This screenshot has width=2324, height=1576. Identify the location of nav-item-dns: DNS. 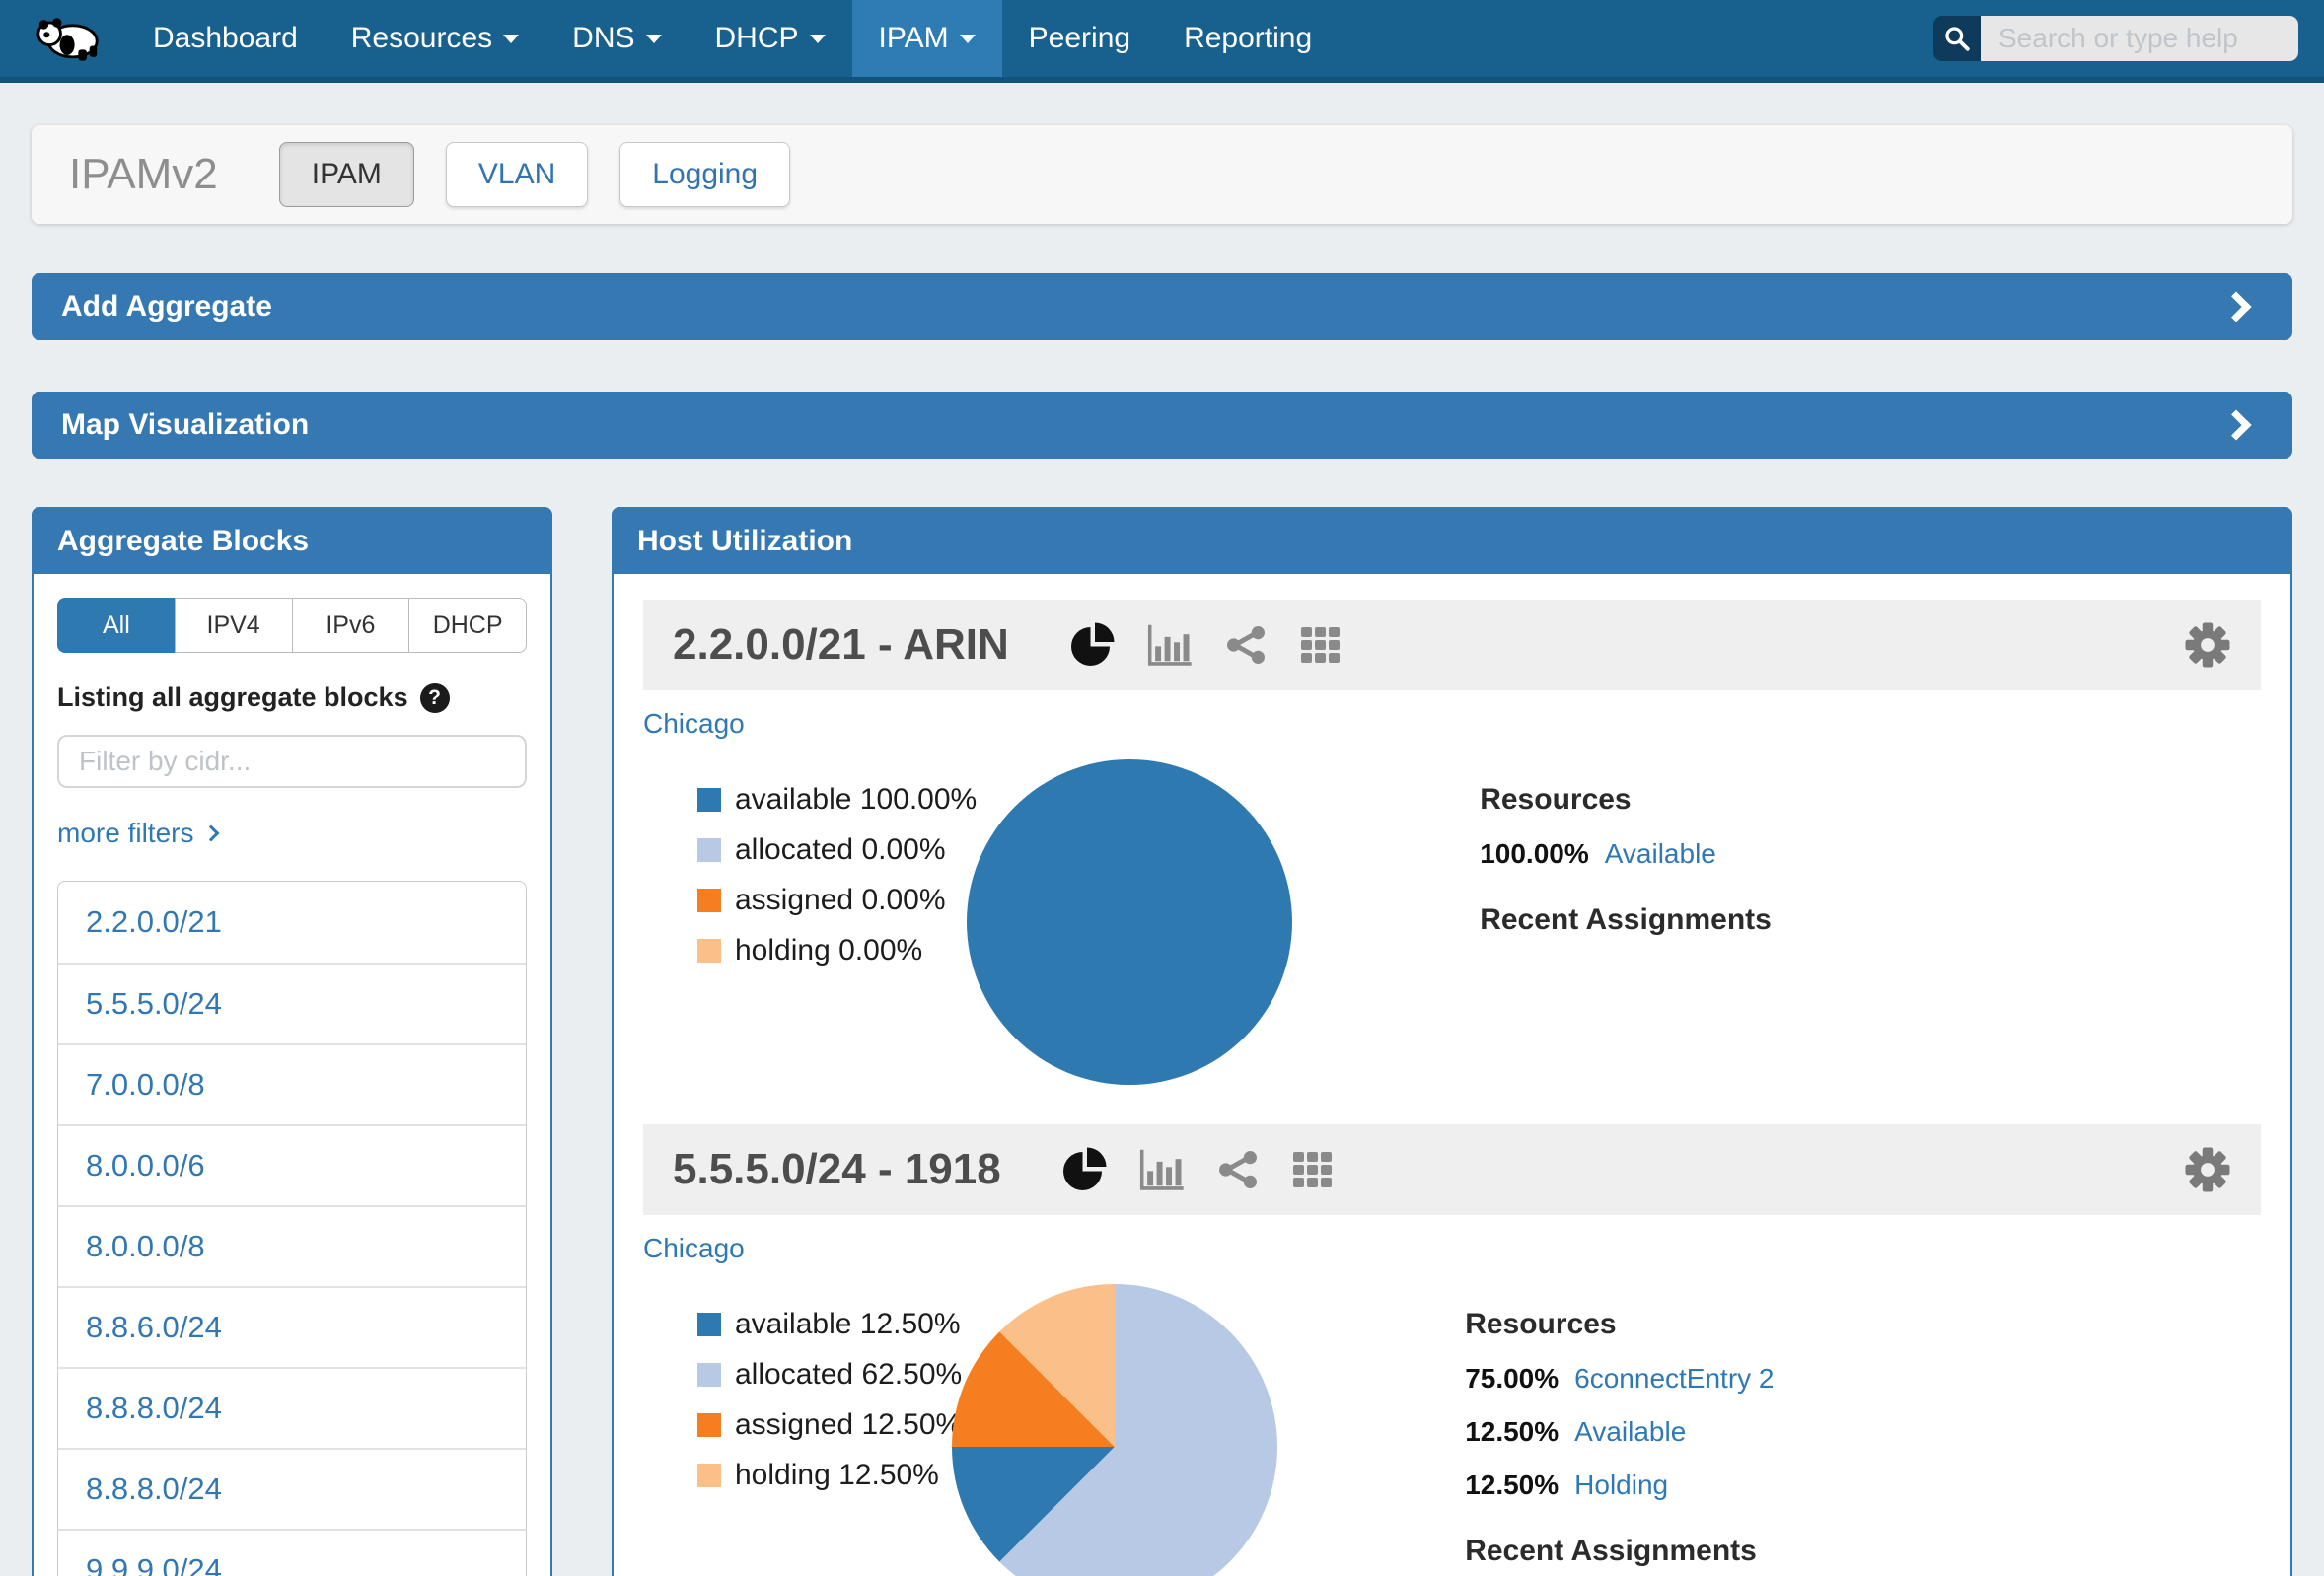
(616, 38).